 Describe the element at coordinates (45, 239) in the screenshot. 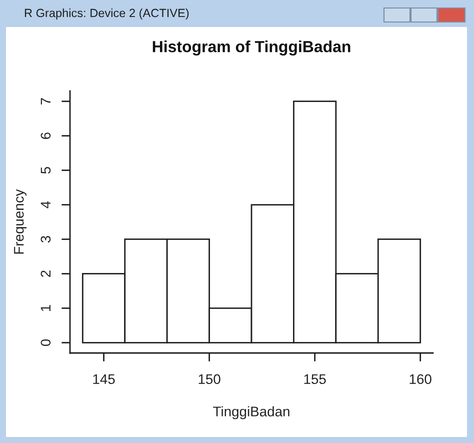

I see `y-tick-label: 3` at that location.